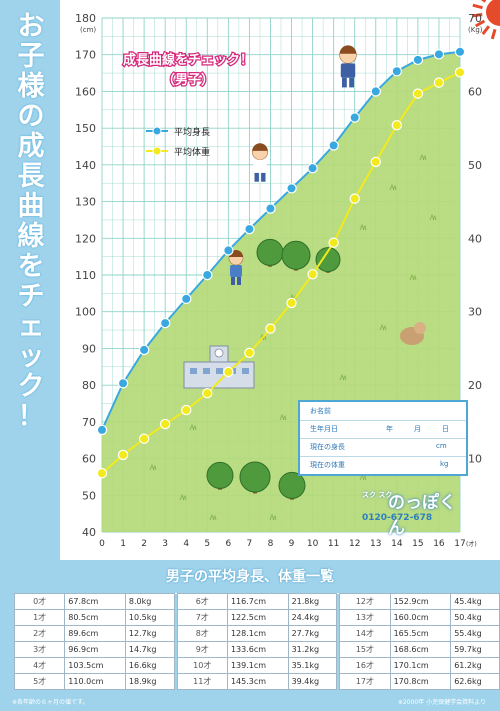  What do you see at coordinates (89, 422) in the screenshot?
I see `y-left-tick-label: 70` at bounding box center [89, 422].